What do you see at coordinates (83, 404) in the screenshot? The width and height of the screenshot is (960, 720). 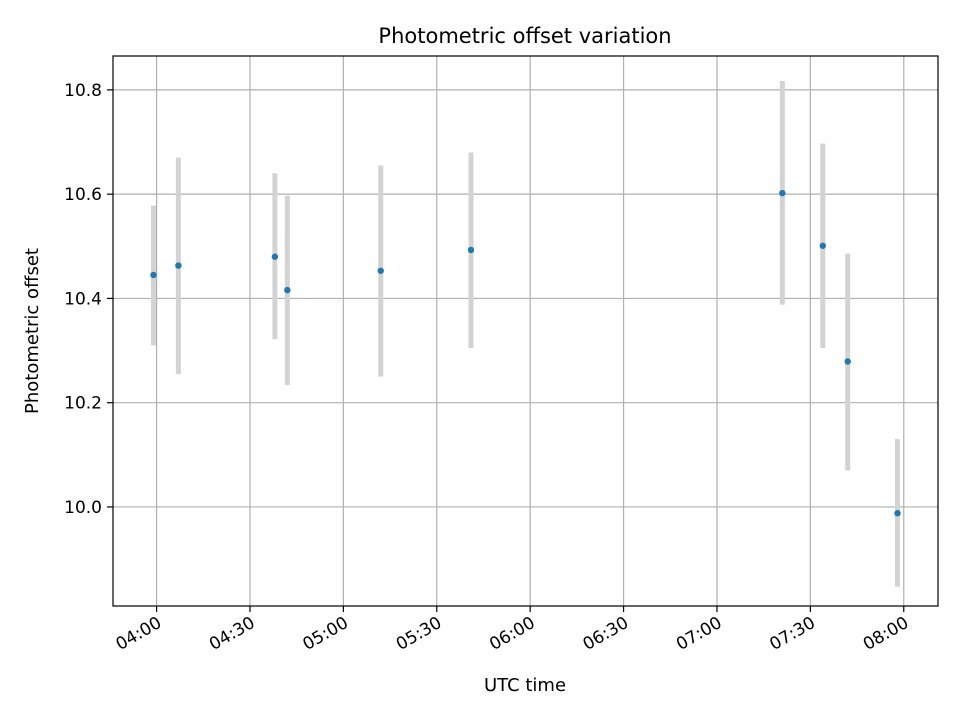 I see `y-tick-label: 10.2` at bounding box center [83, 404].